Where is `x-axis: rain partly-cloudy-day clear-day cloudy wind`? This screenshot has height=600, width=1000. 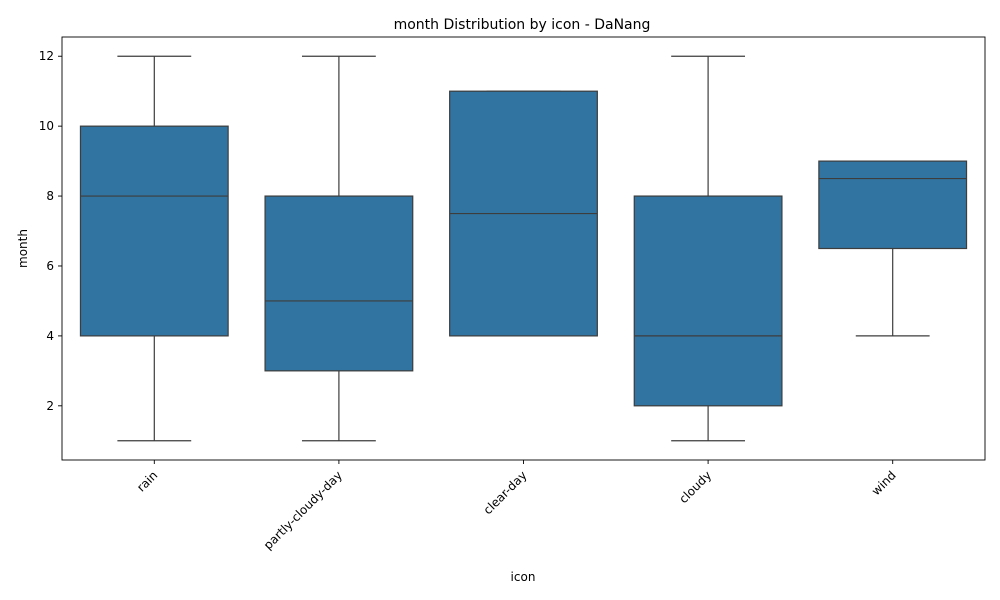 x-axis: rain partly-cloudy-day clear-day cloudy wind is located at coordinates (516, 506).